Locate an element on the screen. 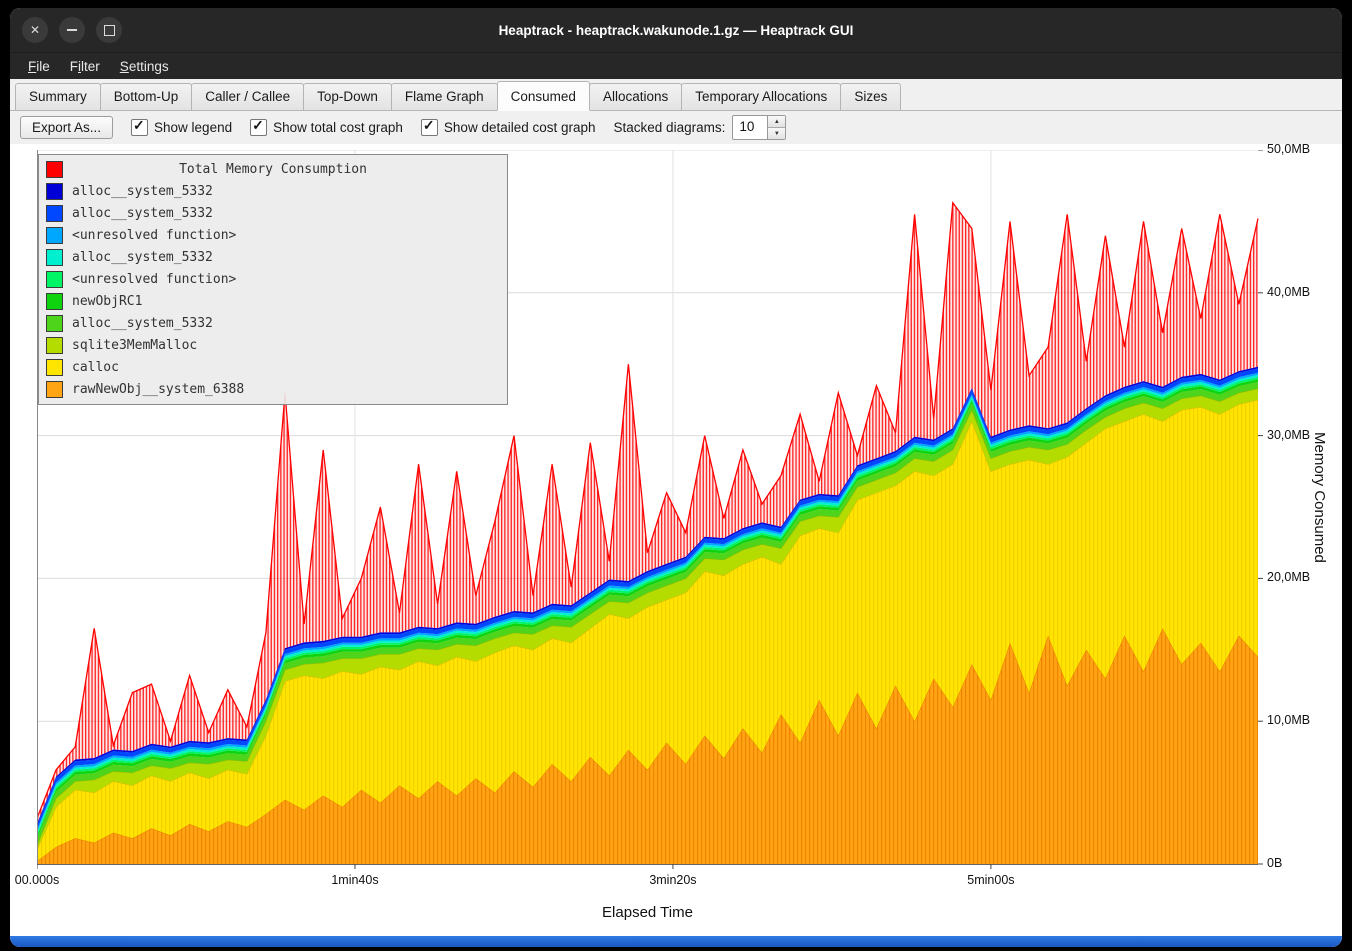 The height and width of the screenshot is (951, 1352). tab-sizes: Sizes is located at coordinates (871, 96).